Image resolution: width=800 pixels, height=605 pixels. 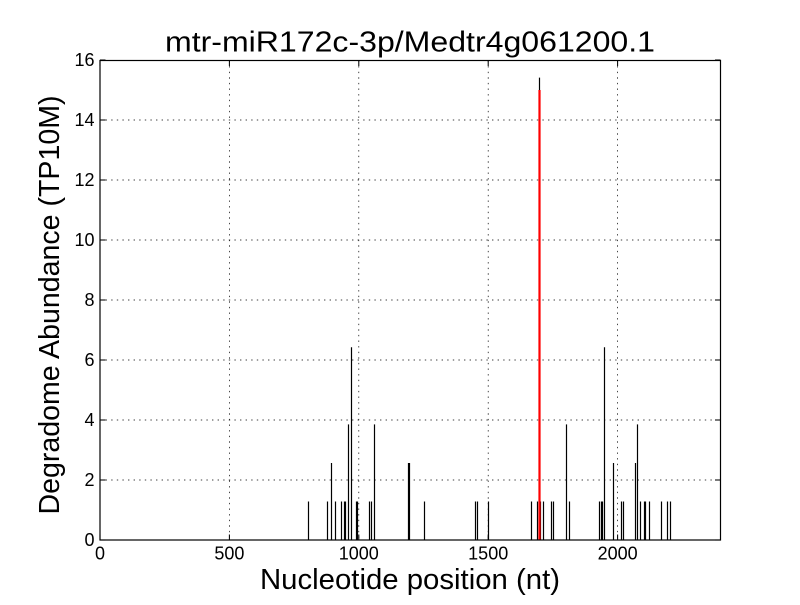 I want to click on svg-text: 10, so click(x=84, y=240).